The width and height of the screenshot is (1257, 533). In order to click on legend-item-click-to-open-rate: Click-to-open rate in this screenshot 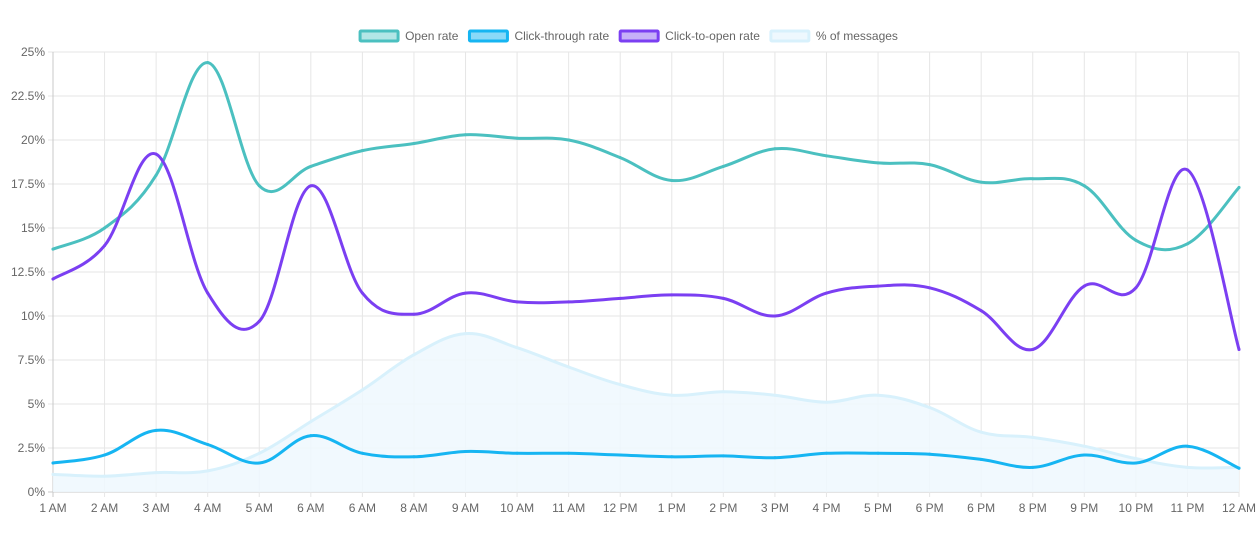, I will do `click(689, 36)`.